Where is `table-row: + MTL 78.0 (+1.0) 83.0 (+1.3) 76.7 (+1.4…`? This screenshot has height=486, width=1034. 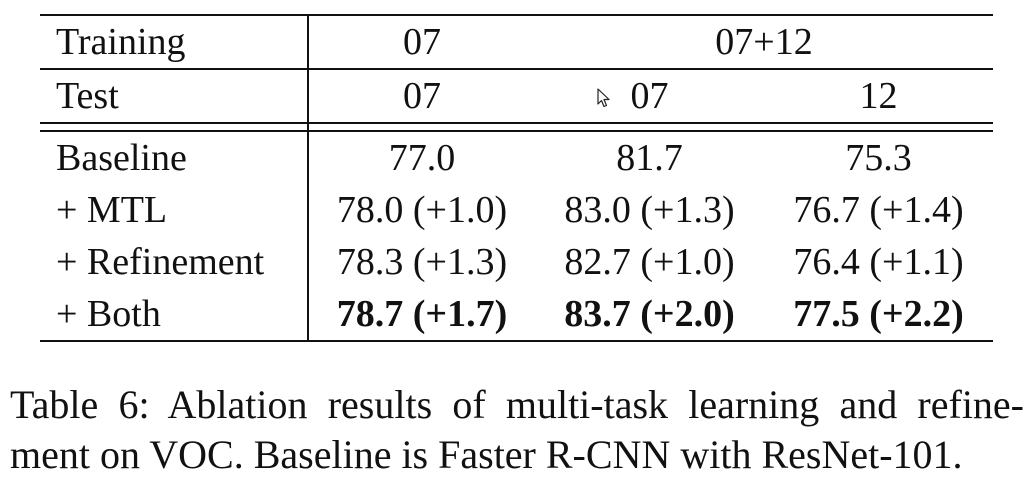 table-row: + MTL 78.0 (+1.0) 83.0 (+1.3) 76.7 (+1.4… is located at coordinates (516, 210).